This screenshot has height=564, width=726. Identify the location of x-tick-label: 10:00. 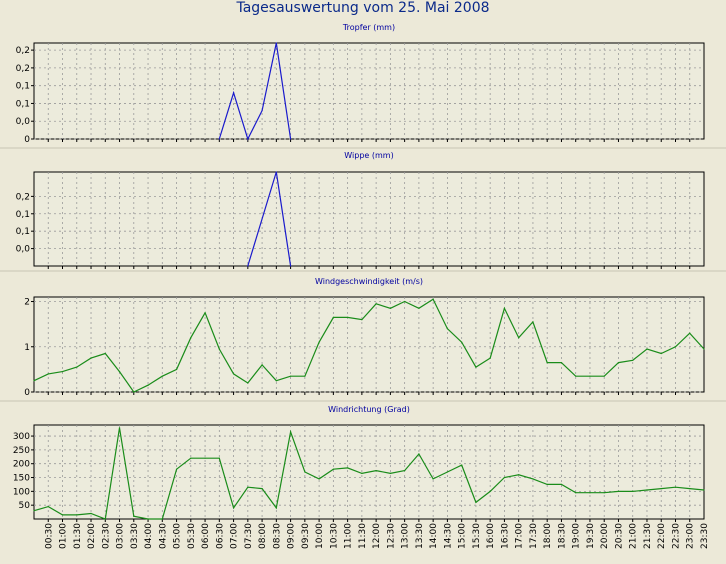
(320, 536).